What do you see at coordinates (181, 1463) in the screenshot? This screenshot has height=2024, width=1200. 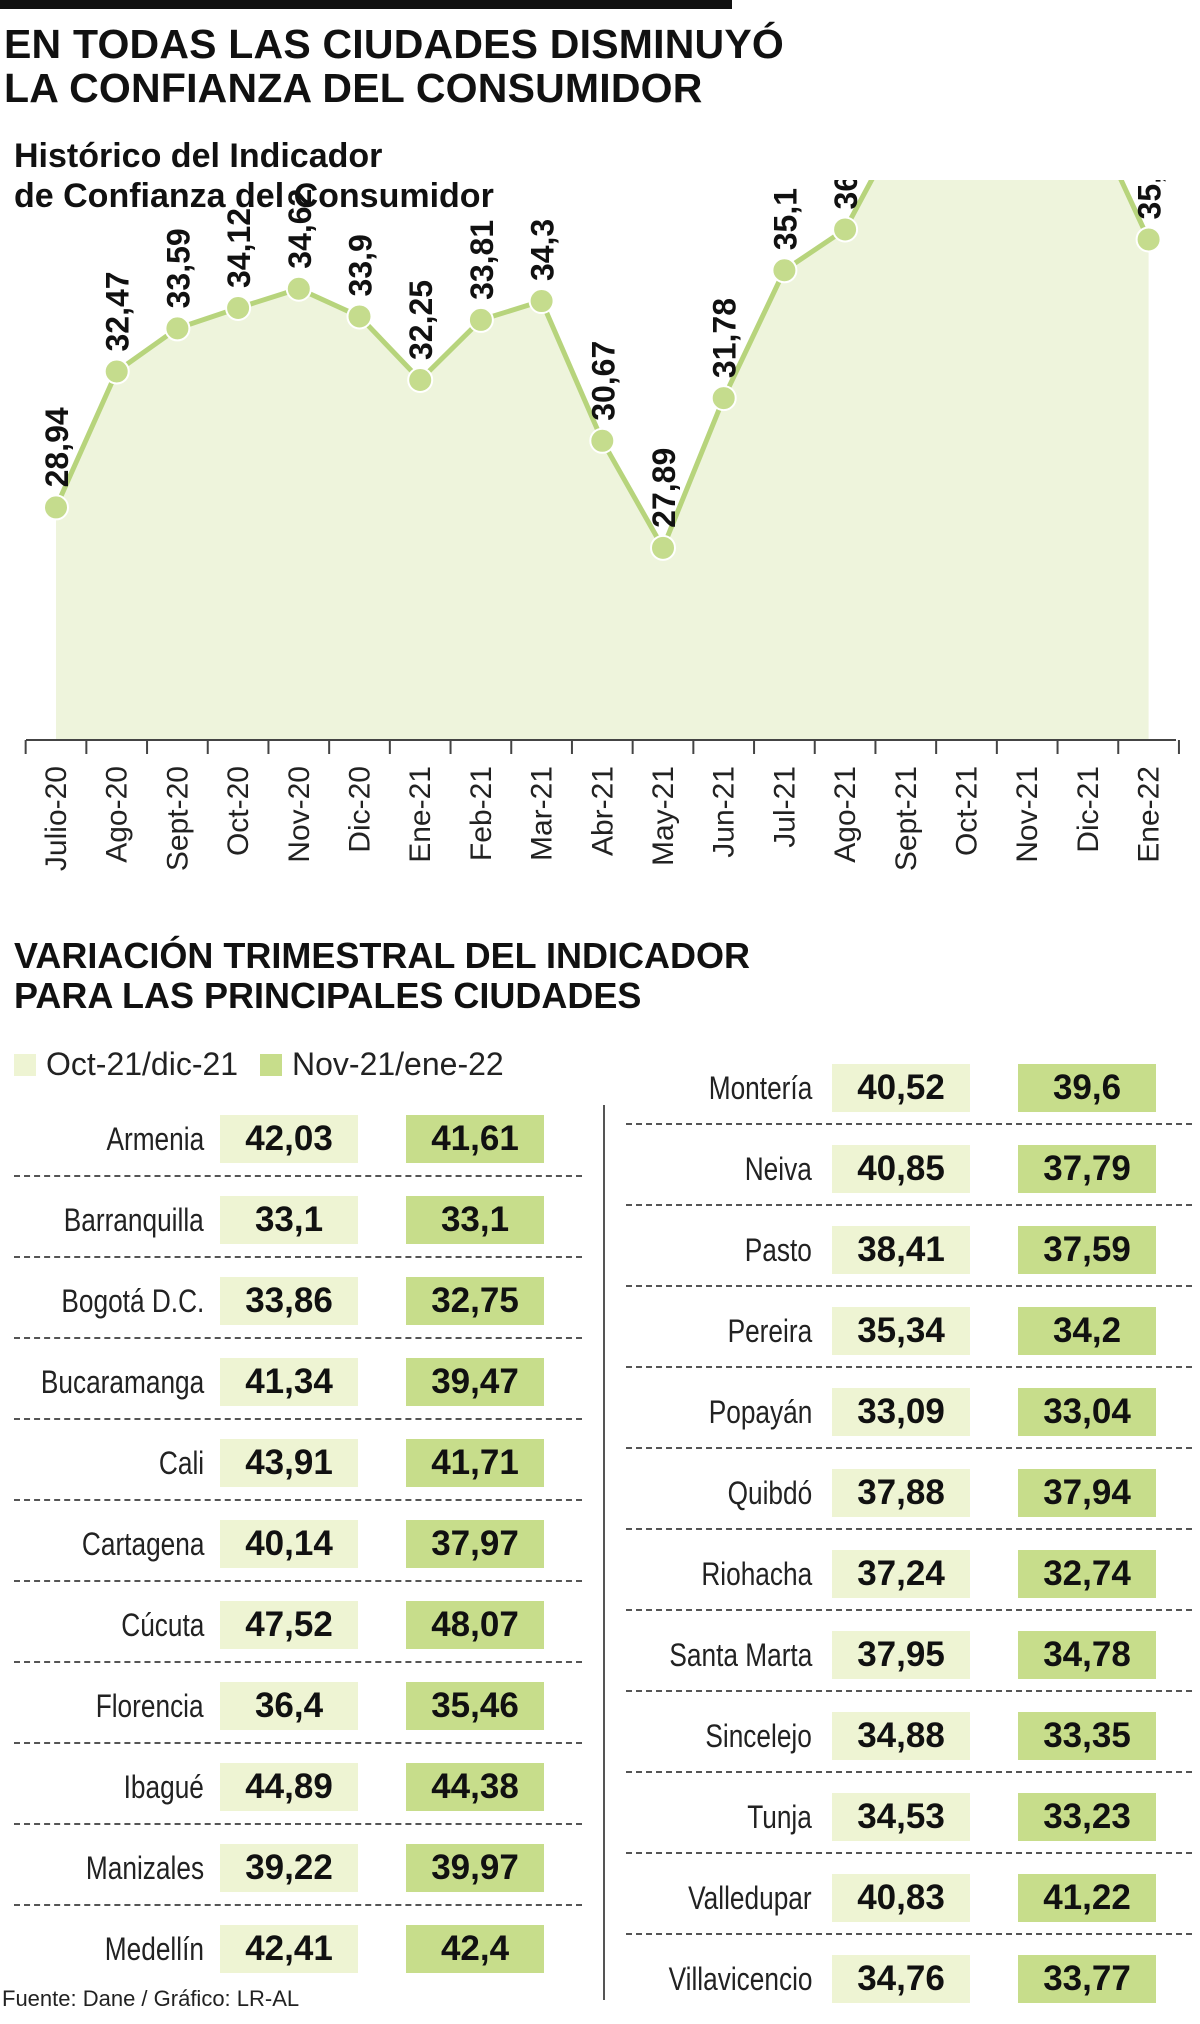 I see `city-name: Cali` at bounding box center [181, 1463].